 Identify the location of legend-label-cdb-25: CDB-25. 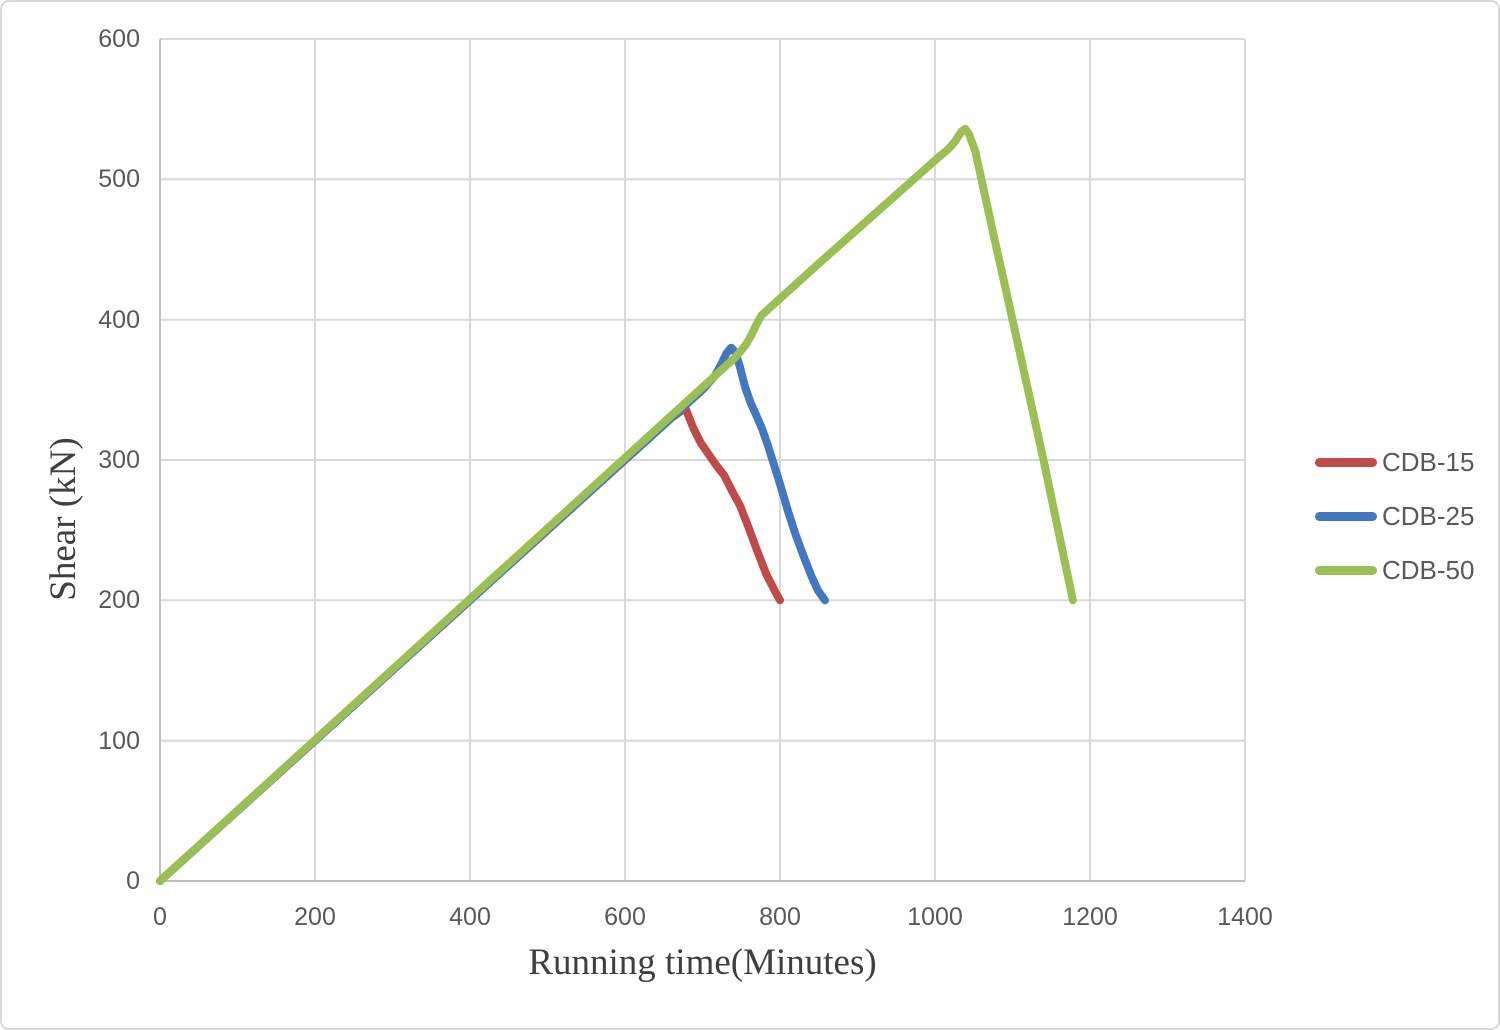
(1428, 515).